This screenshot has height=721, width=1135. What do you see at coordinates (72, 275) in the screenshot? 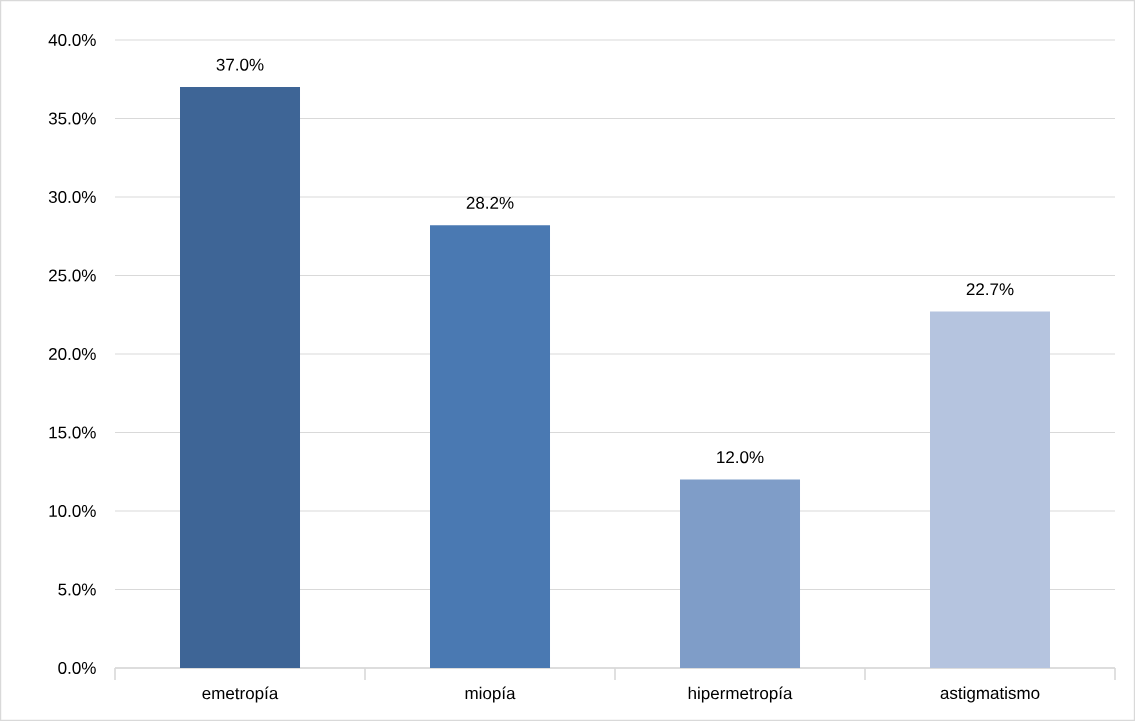
I see `y-tick-label: 25.0%` at bounding box center [72, 275].